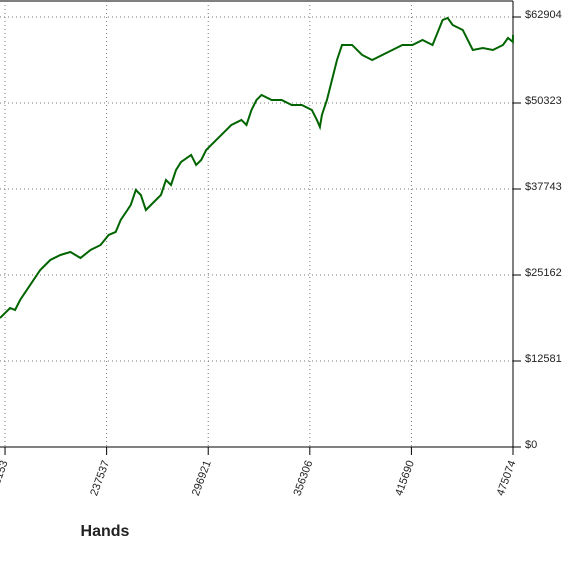 This screenshot has height=582, width=582. Describe the element at coordinates (543, 273) in the screenshot. I see `y-tick-label: $25162` at that location.